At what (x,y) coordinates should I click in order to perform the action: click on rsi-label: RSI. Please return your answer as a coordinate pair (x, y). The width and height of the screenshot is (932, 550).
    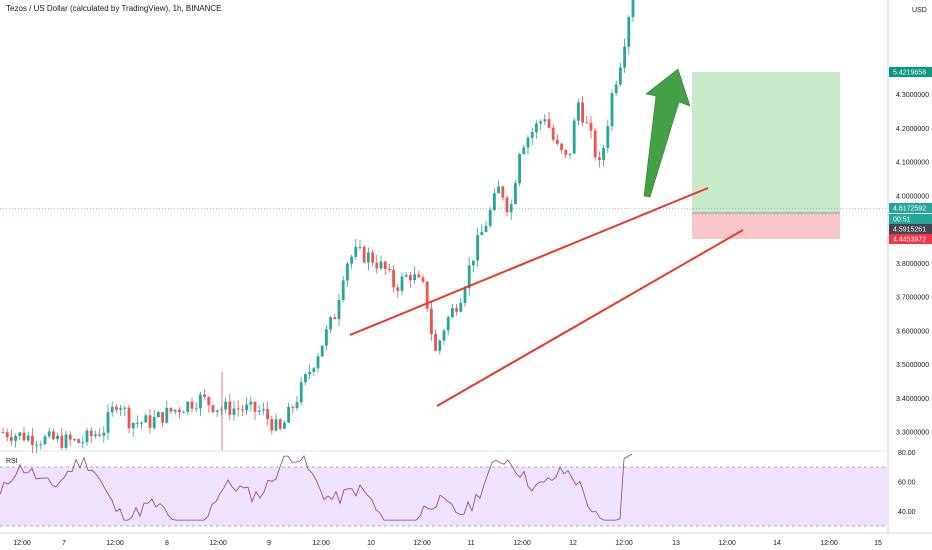
    Looking at the image, I should click on (12, 461).